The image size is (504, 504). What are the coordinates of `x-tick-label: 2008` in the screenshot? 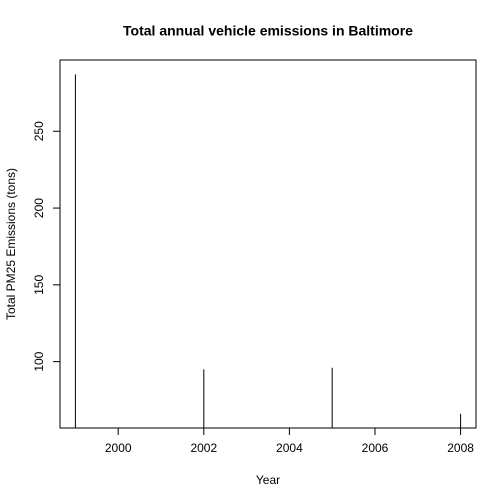 It's located at (460, 448).